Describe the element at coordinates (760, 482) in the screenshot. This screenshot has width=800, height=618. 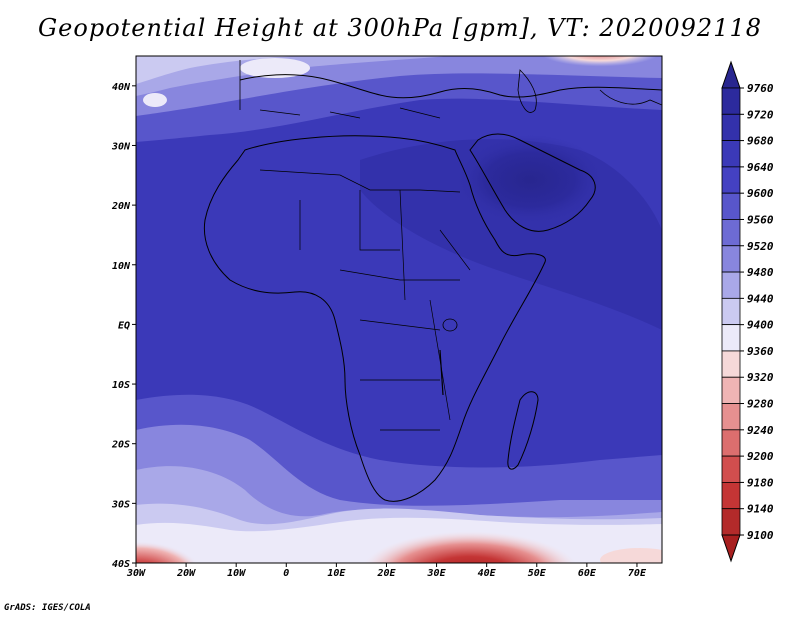
I see `colorbar-label: 9180` at that location.